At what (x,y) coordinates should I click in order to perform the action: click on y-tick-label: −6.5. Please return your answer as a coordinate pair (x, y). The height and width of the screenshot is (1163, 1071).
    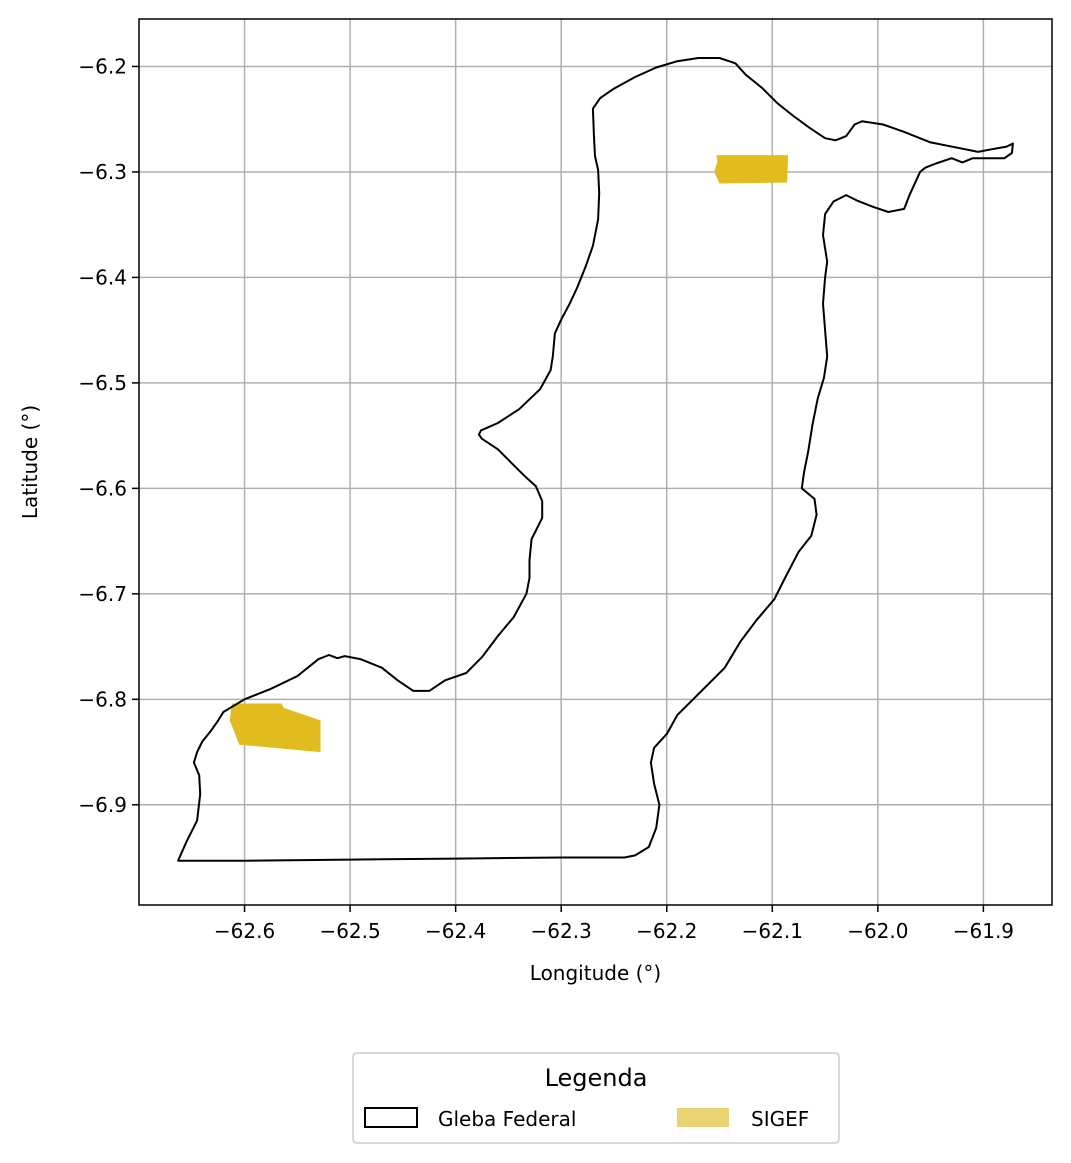
    Looking at the image, I should click on (102, 383).